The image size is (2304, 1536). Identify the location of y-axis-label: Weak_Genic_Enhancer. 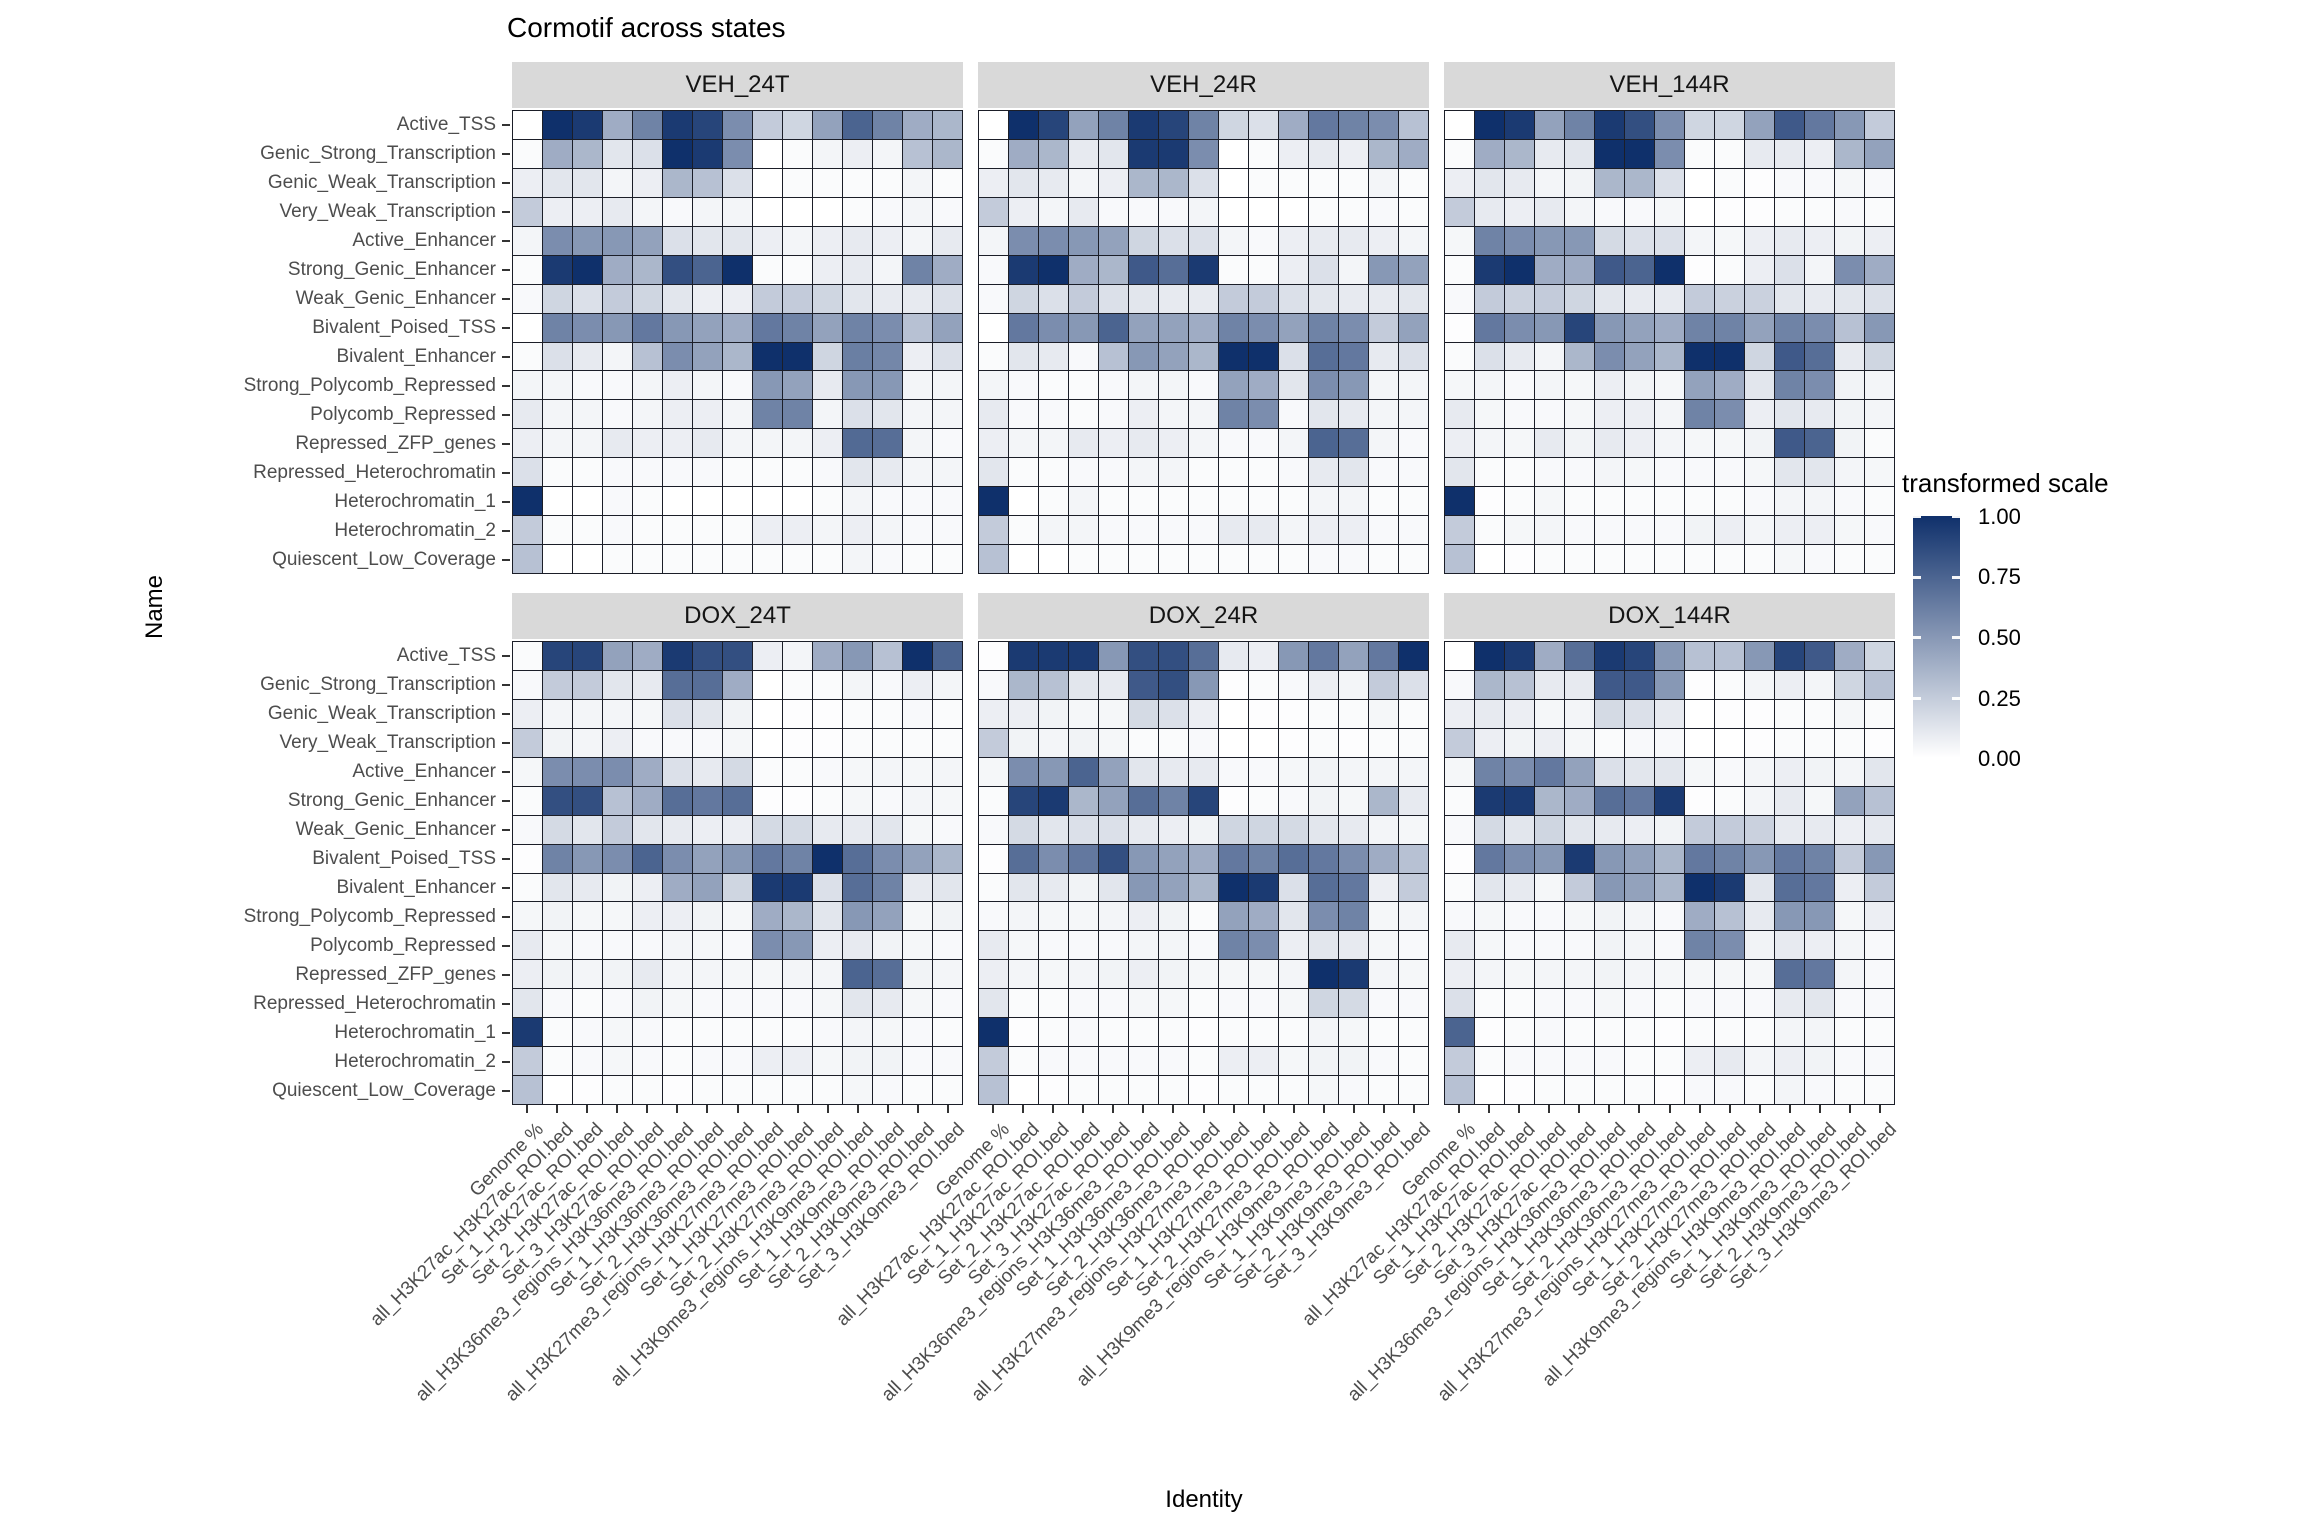
(395, 829).